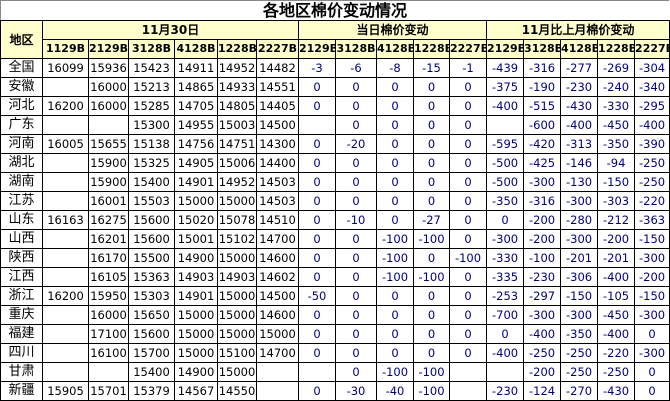 This screenshot has width=670, height=401. What do you see at coordinates (356, 220) in the screenshot?
I see `day-change-cell: -10` at bounding box center [356, 220].